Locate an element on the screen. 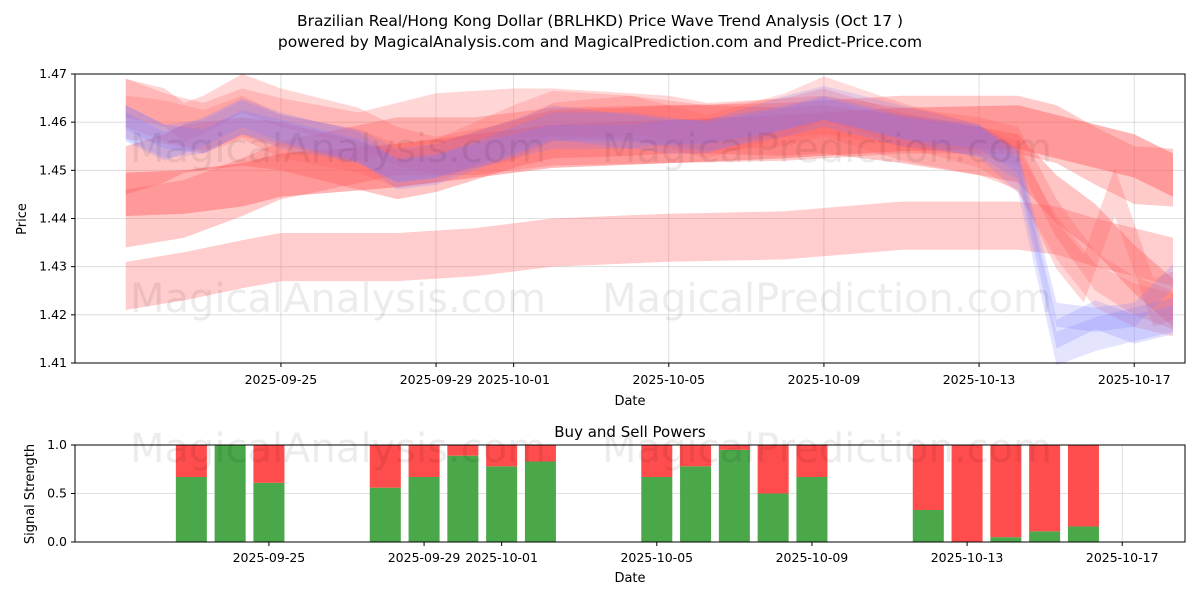 This screenshot has height=600, width=1200. signal-x-tick-label: 2025-10-13 is located at coordinates (967, 557).